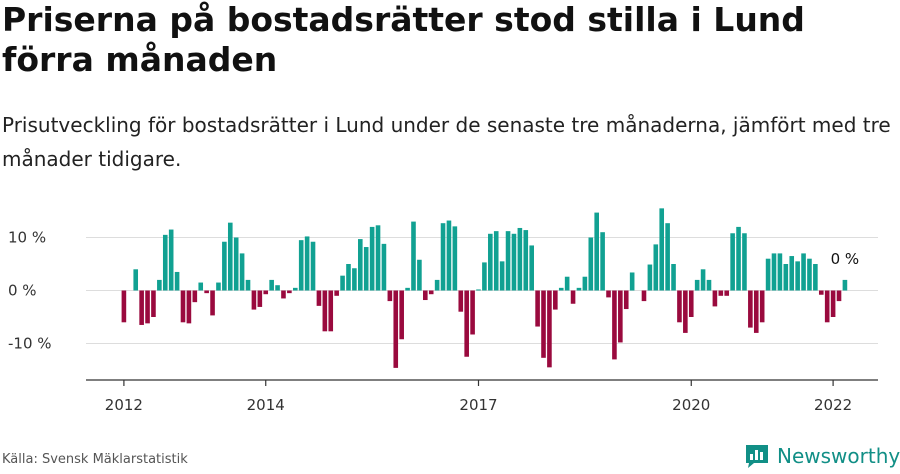 Image resolution: width=900 pixels, height=474 pixels. Describe the element at coordinates (482, 396) in the screenshot. I see `x-axis: 2012 2014 2017 2020 2022` at that location.